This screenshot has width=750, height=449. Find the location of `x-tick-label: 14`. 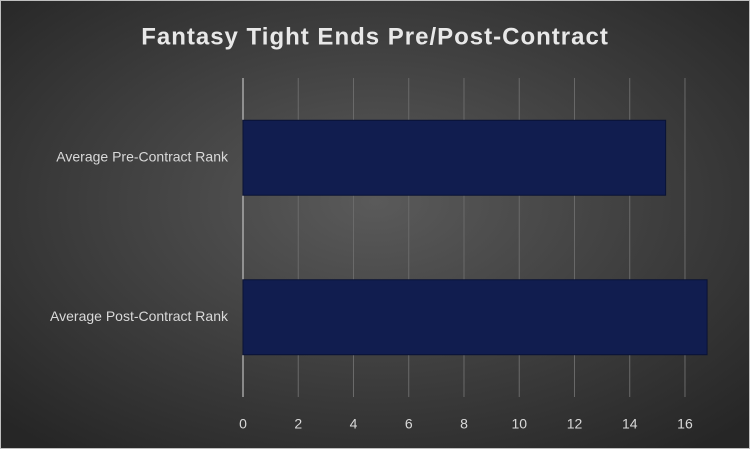

x-tick-label: 14 is located at coordinates (630, 424).